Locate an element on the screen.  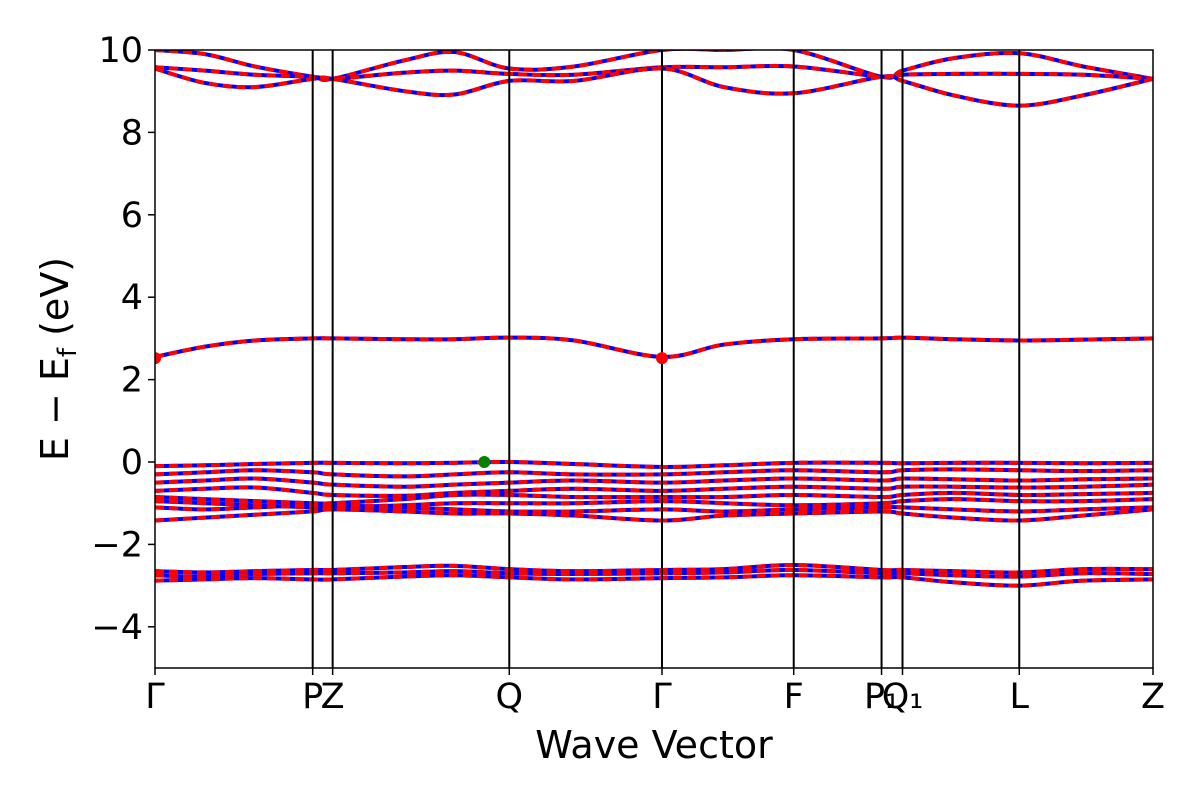
y-tick-label: 10 is located at coordinates (120, 51).